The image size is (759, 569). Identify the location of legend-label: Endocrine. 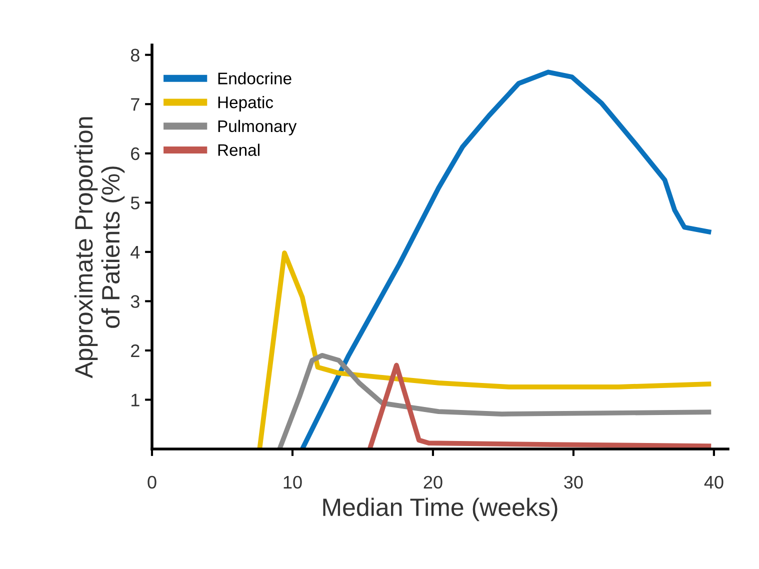
(255, 78).